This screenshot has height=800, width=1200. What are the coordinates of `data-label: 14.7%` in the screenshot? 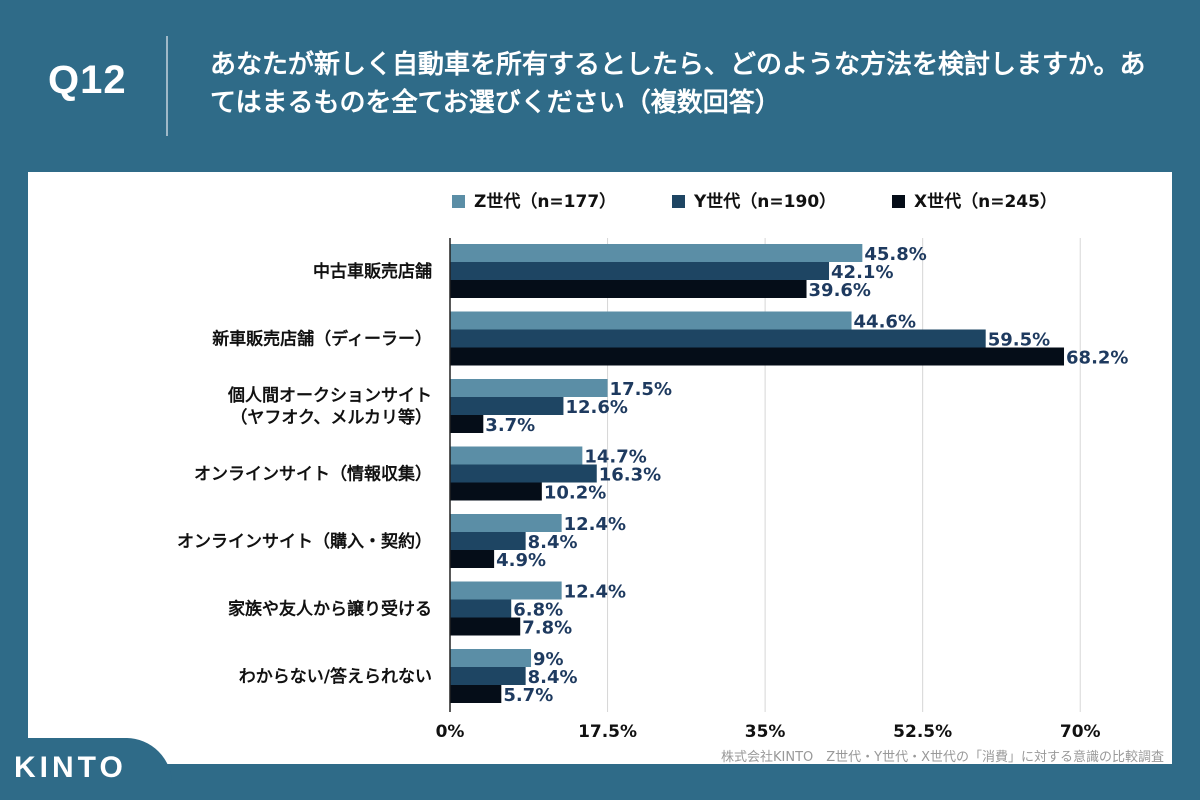 It's located at (615, 457).